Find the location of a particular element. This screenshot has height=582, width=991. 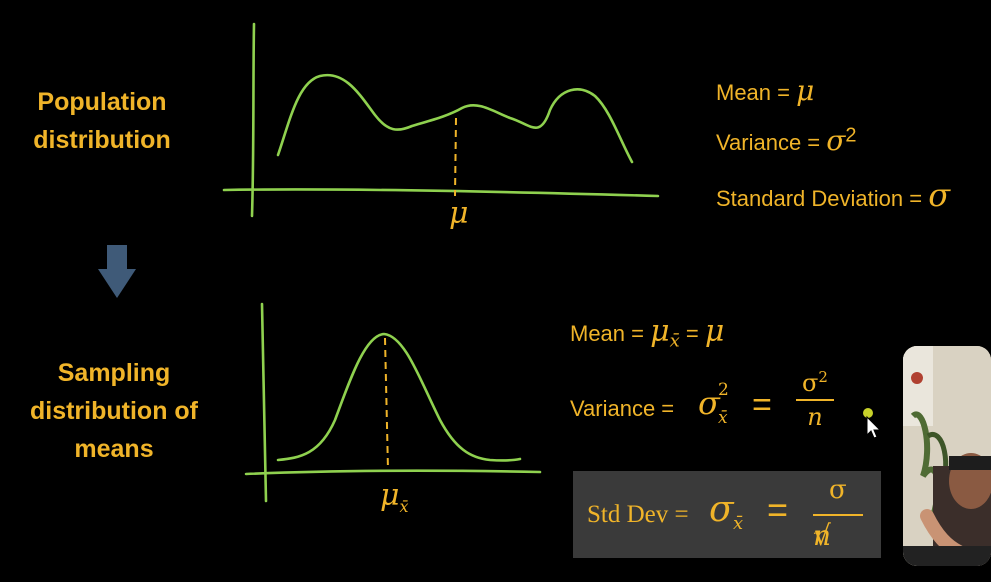

population-std-symbol: σ is located at coordinates (939, 195).